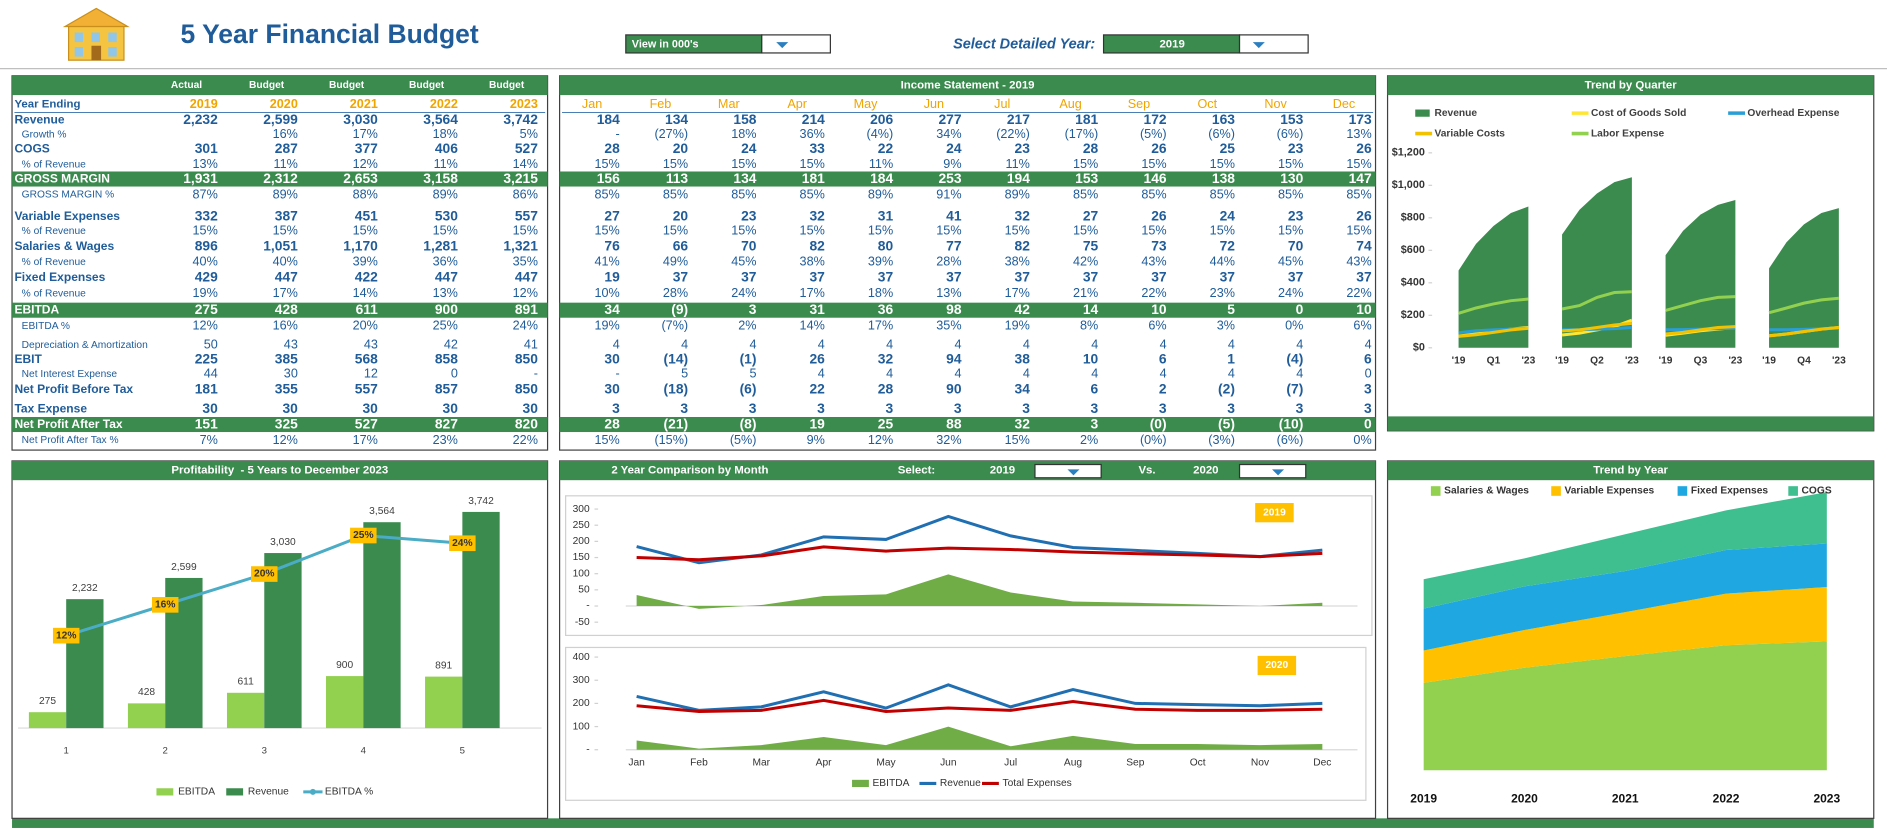 This screenshot has width=1887, height=840. What do you see at coordinates (681, 215) in the screenshot?
I see `monthly-cell: 20` at bounding box center [681, 215].